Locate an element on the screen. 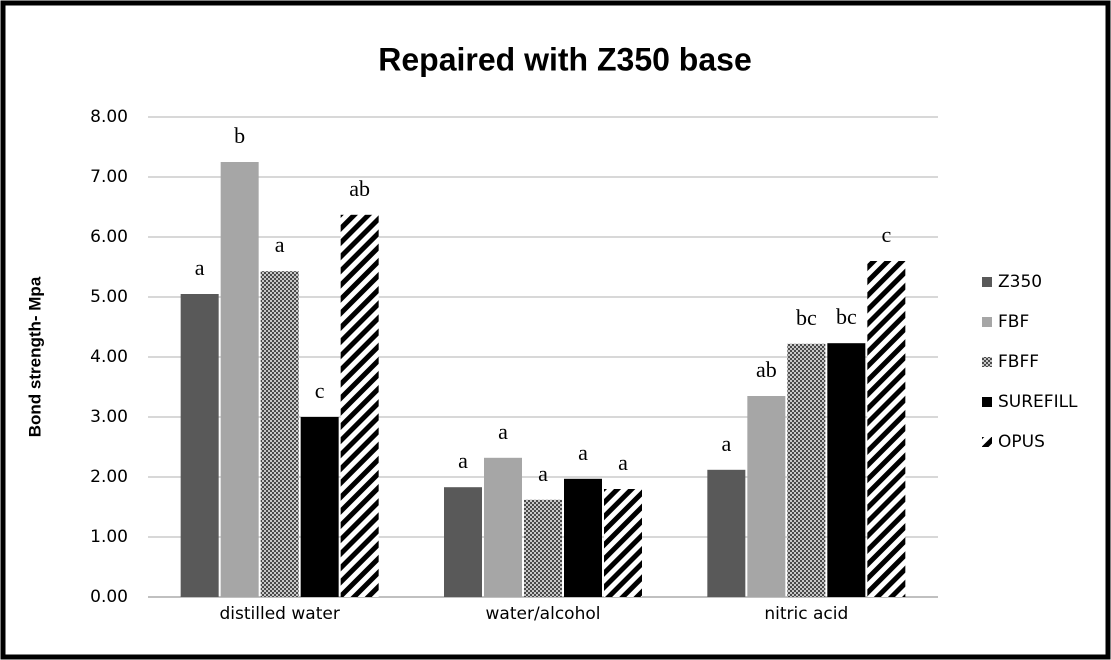 The width and height of the screenshot is (1111, 660). group-letter: b is located at coordinates (239, 135).